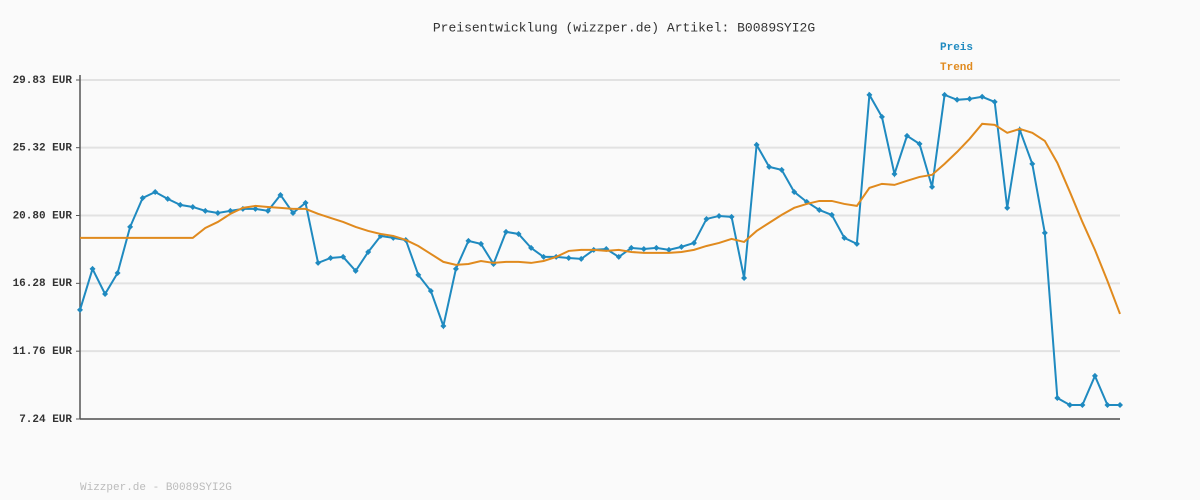 This screenshot has height=500, width=1200. What do you see at coordinates (43, 284) in the screenshot?
I see `y-tick-label: 16.28 EUR` at bounding box center [43, 284].